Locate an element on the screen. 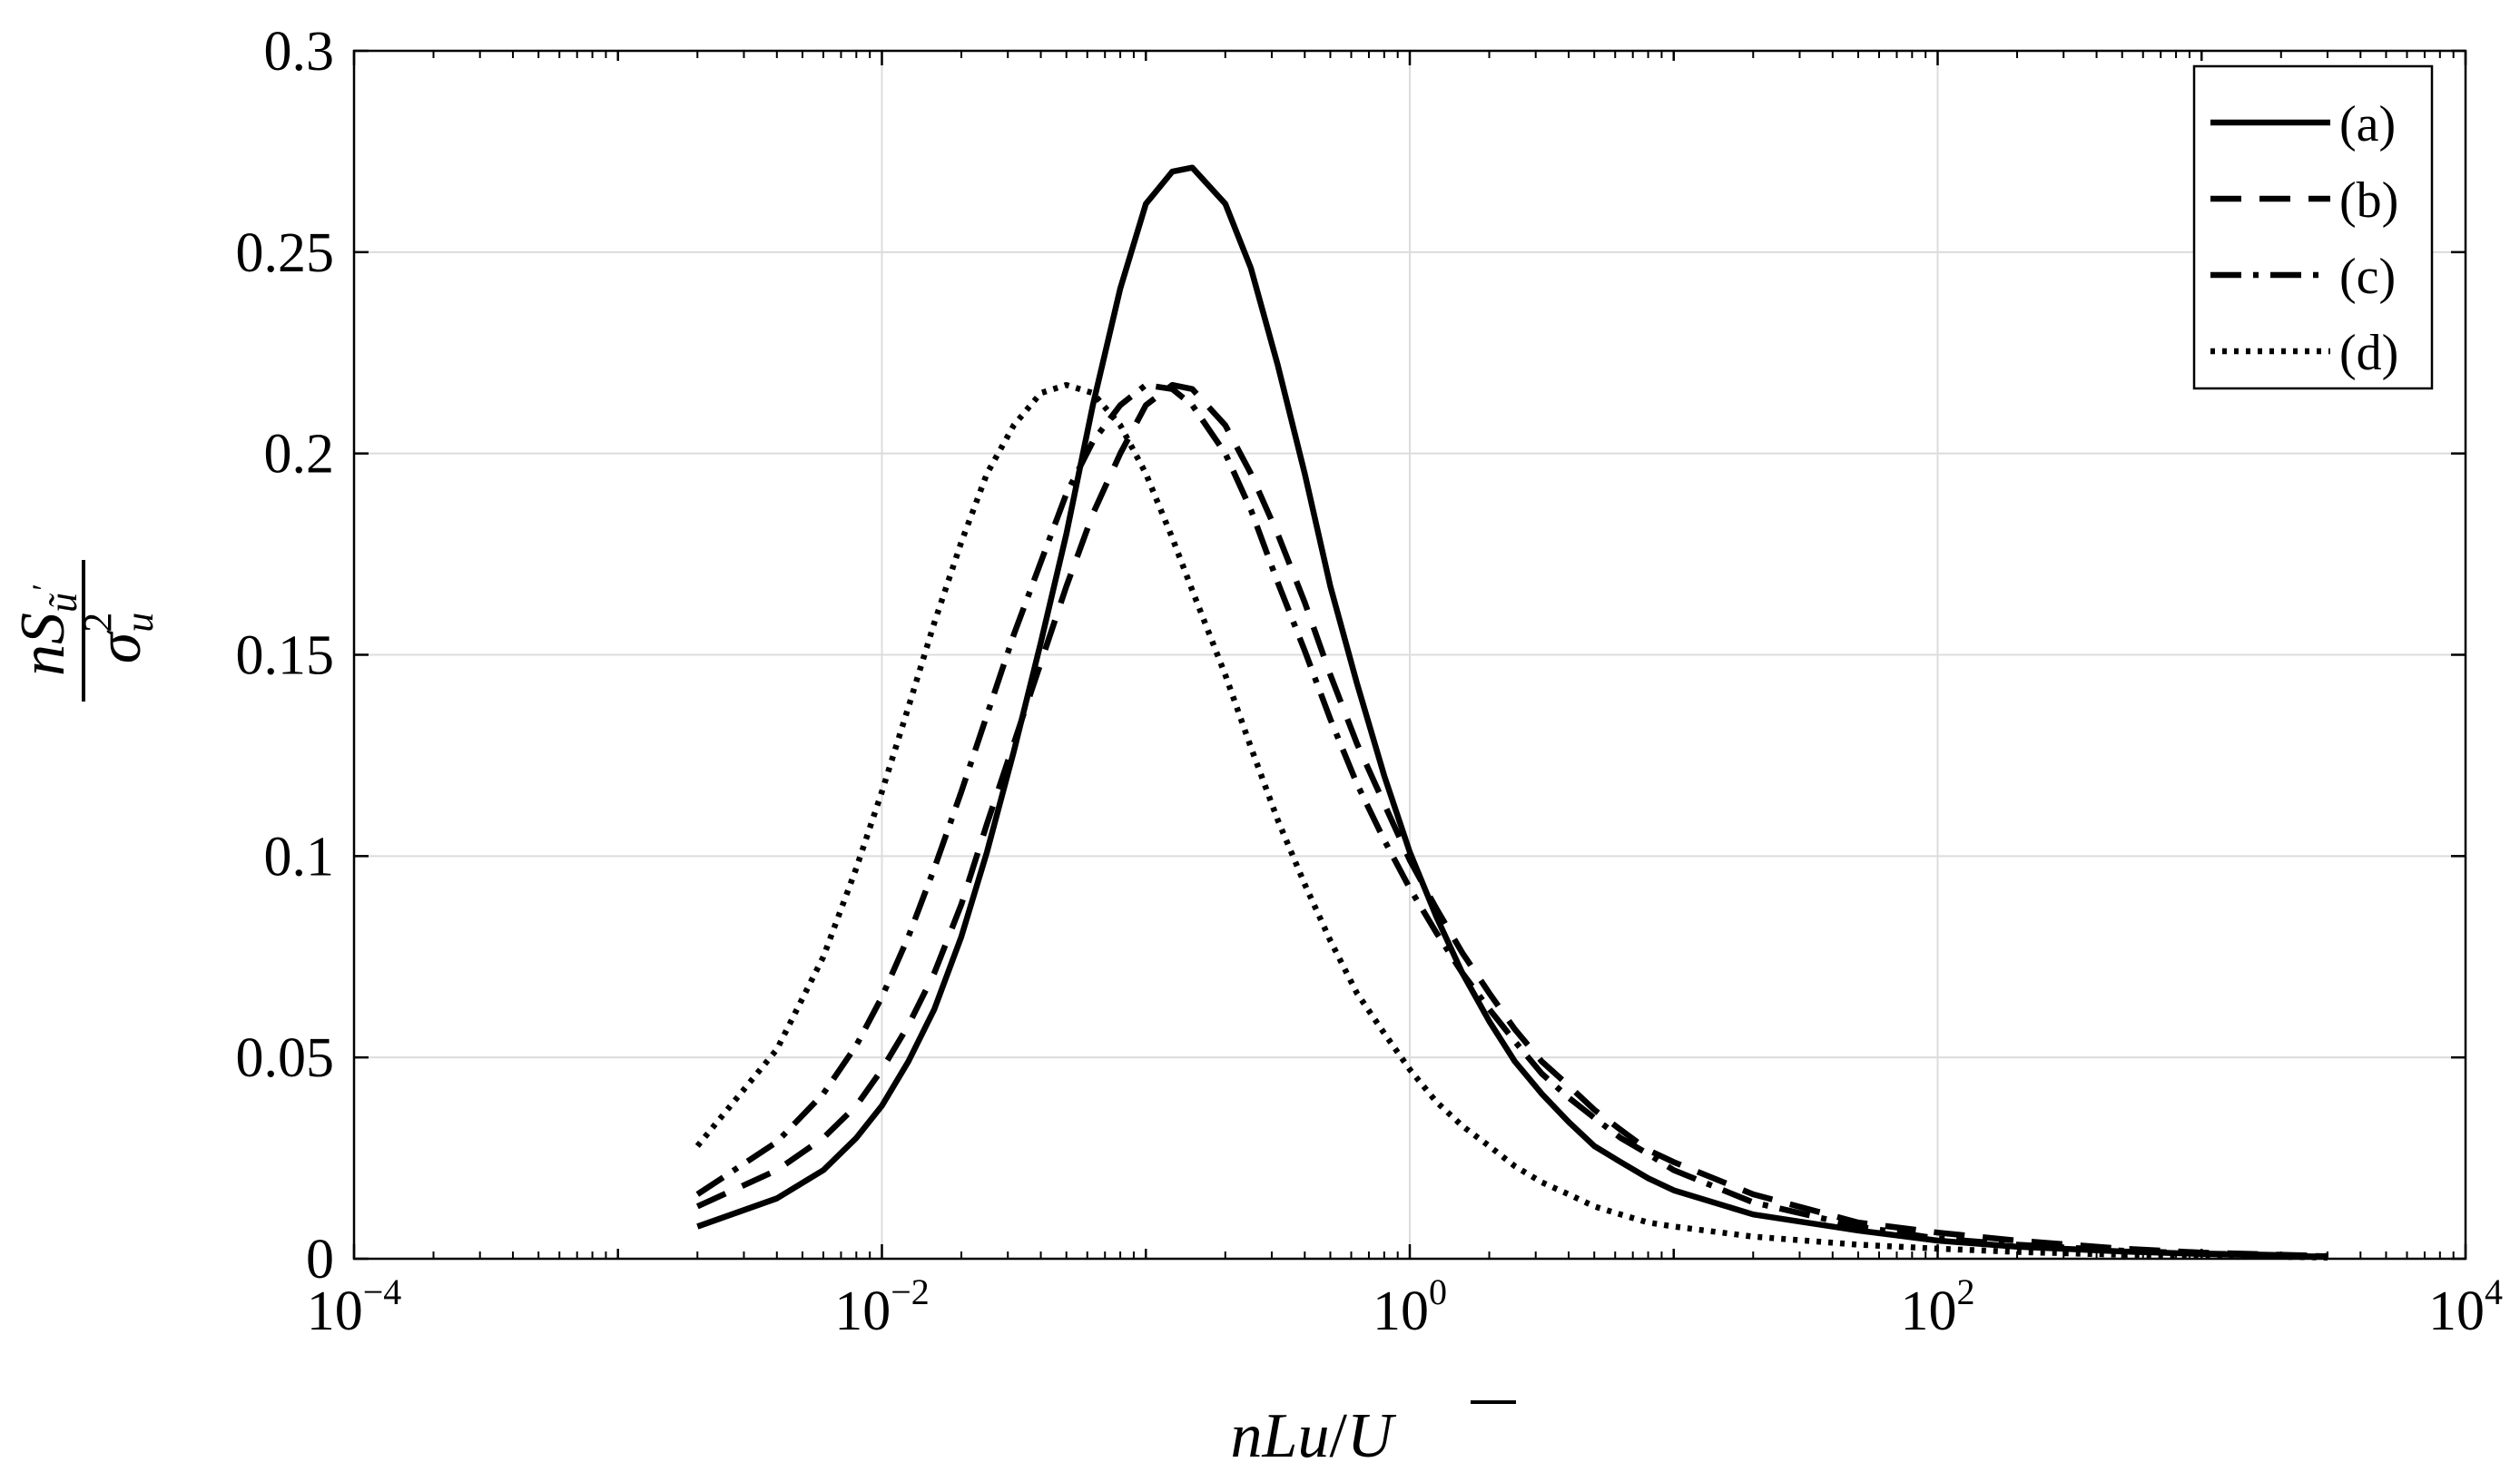 The height and width of the screenshot is (1482, 2520). x-tick-label: 10⁻⁴ is located at coordinates (355, 1306).